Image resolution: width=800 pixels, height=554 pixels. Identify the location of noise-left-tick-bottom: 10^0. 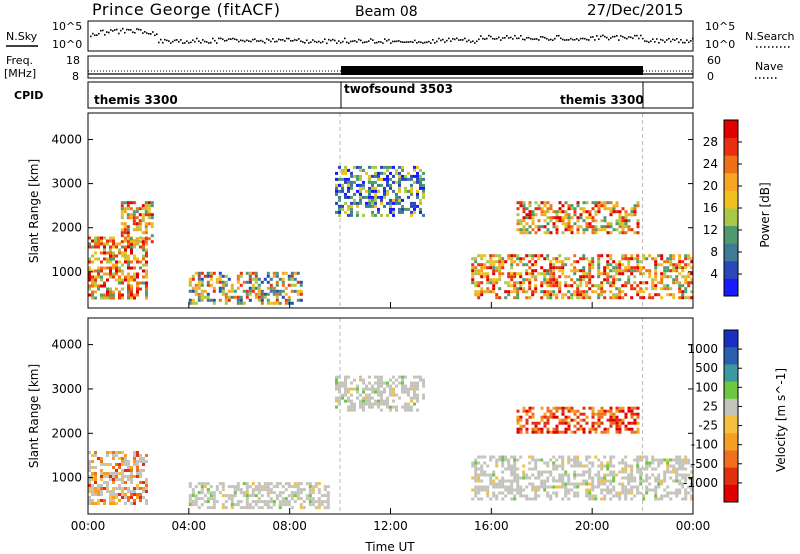
(67, 44).